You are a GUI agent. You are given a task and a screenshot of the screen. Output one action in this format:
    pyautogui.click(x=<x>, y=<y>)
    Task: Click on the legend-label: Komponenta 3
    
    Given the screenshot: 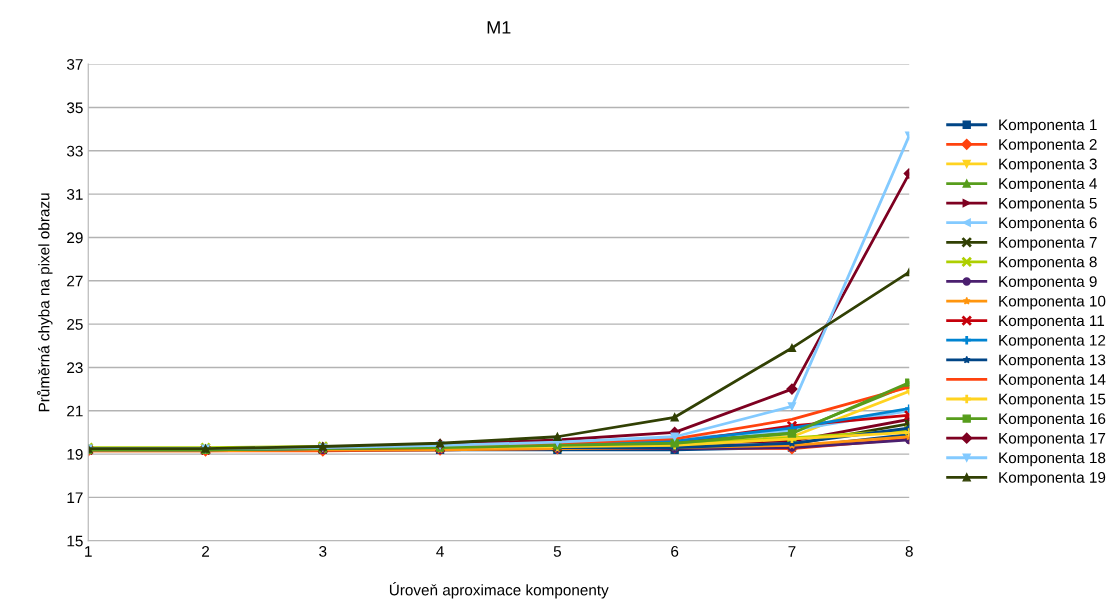 What is the action you would take?
    pyautogui.click(x=1048, y=165)
    